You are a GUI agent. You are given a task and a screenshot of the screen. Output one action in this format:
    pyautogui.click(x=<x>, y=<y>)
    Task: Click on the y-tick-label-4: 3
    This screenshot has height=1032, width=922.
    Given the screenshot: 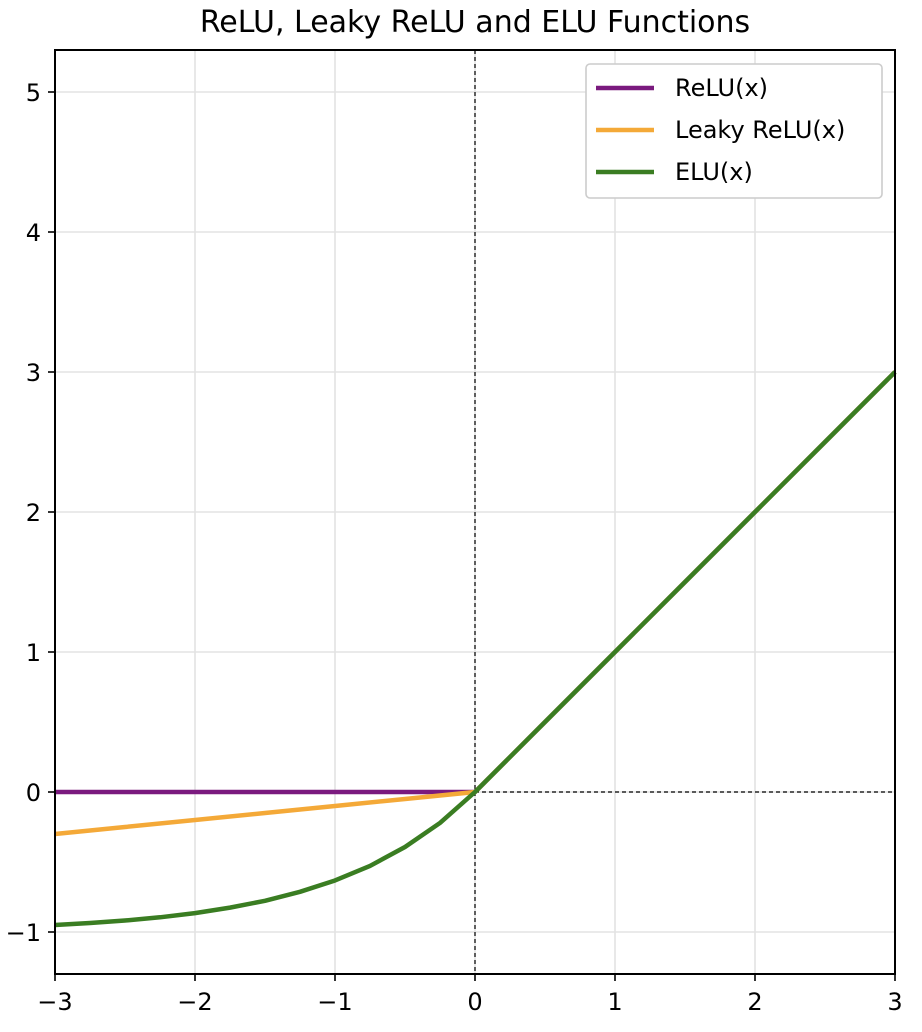 What is the action you would take?
    pyautogui.click(x=33, y=373)
    